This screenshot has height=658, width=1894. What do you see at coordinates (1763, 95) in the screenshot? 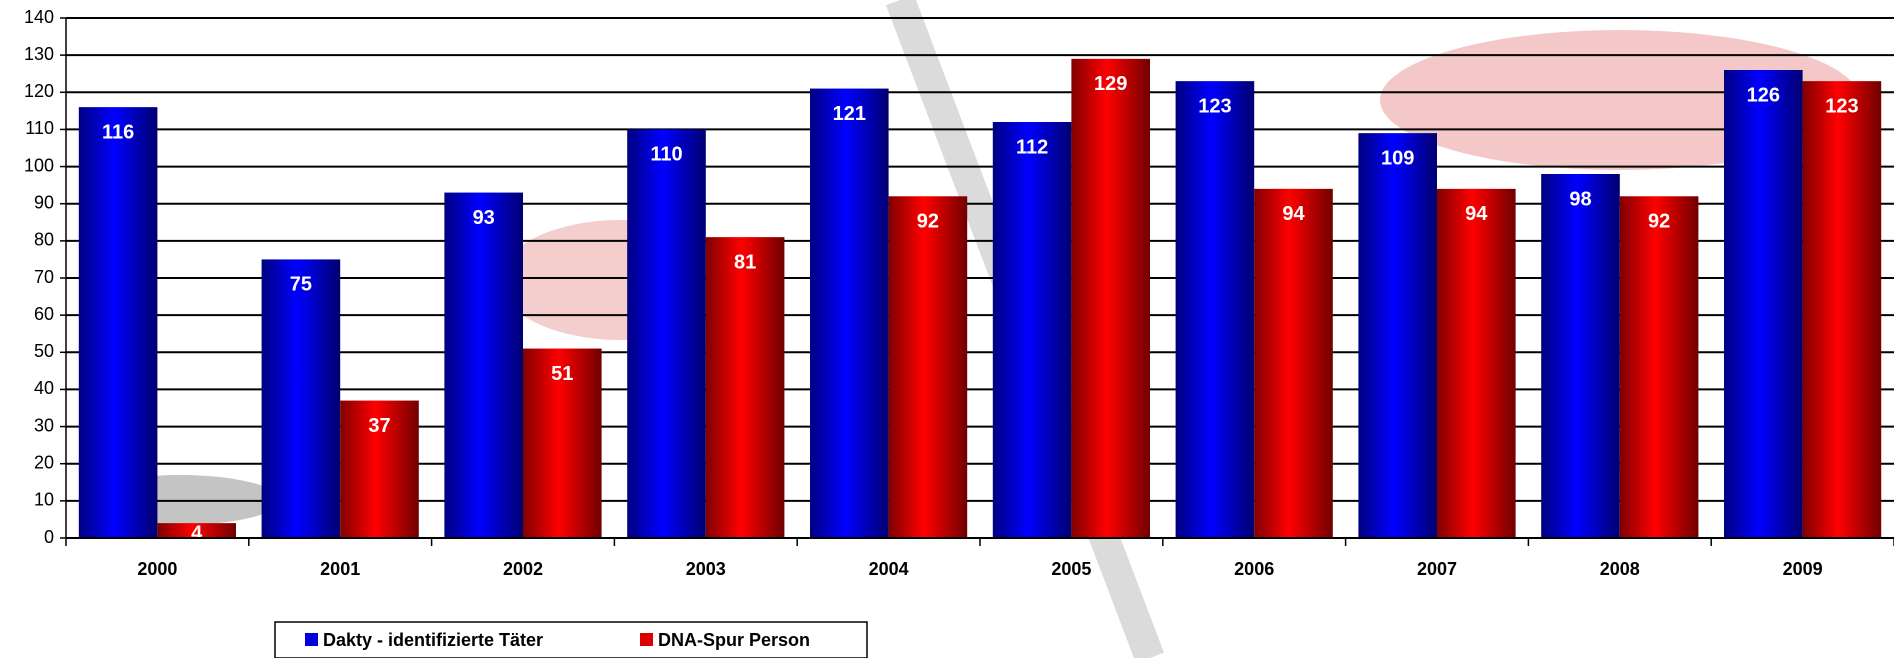
I see `value-label: 126` at bounding box center [1763, 95].